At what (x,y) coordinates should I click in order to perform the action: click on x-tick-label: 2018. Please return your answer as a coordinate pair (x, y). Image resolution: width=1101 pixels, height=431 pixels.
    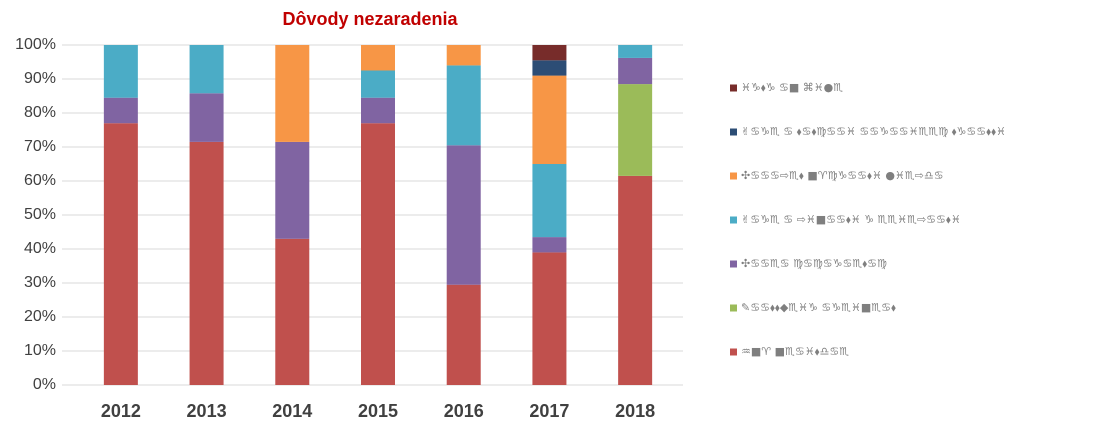
    Looking at the image, I should click on (635, 411).